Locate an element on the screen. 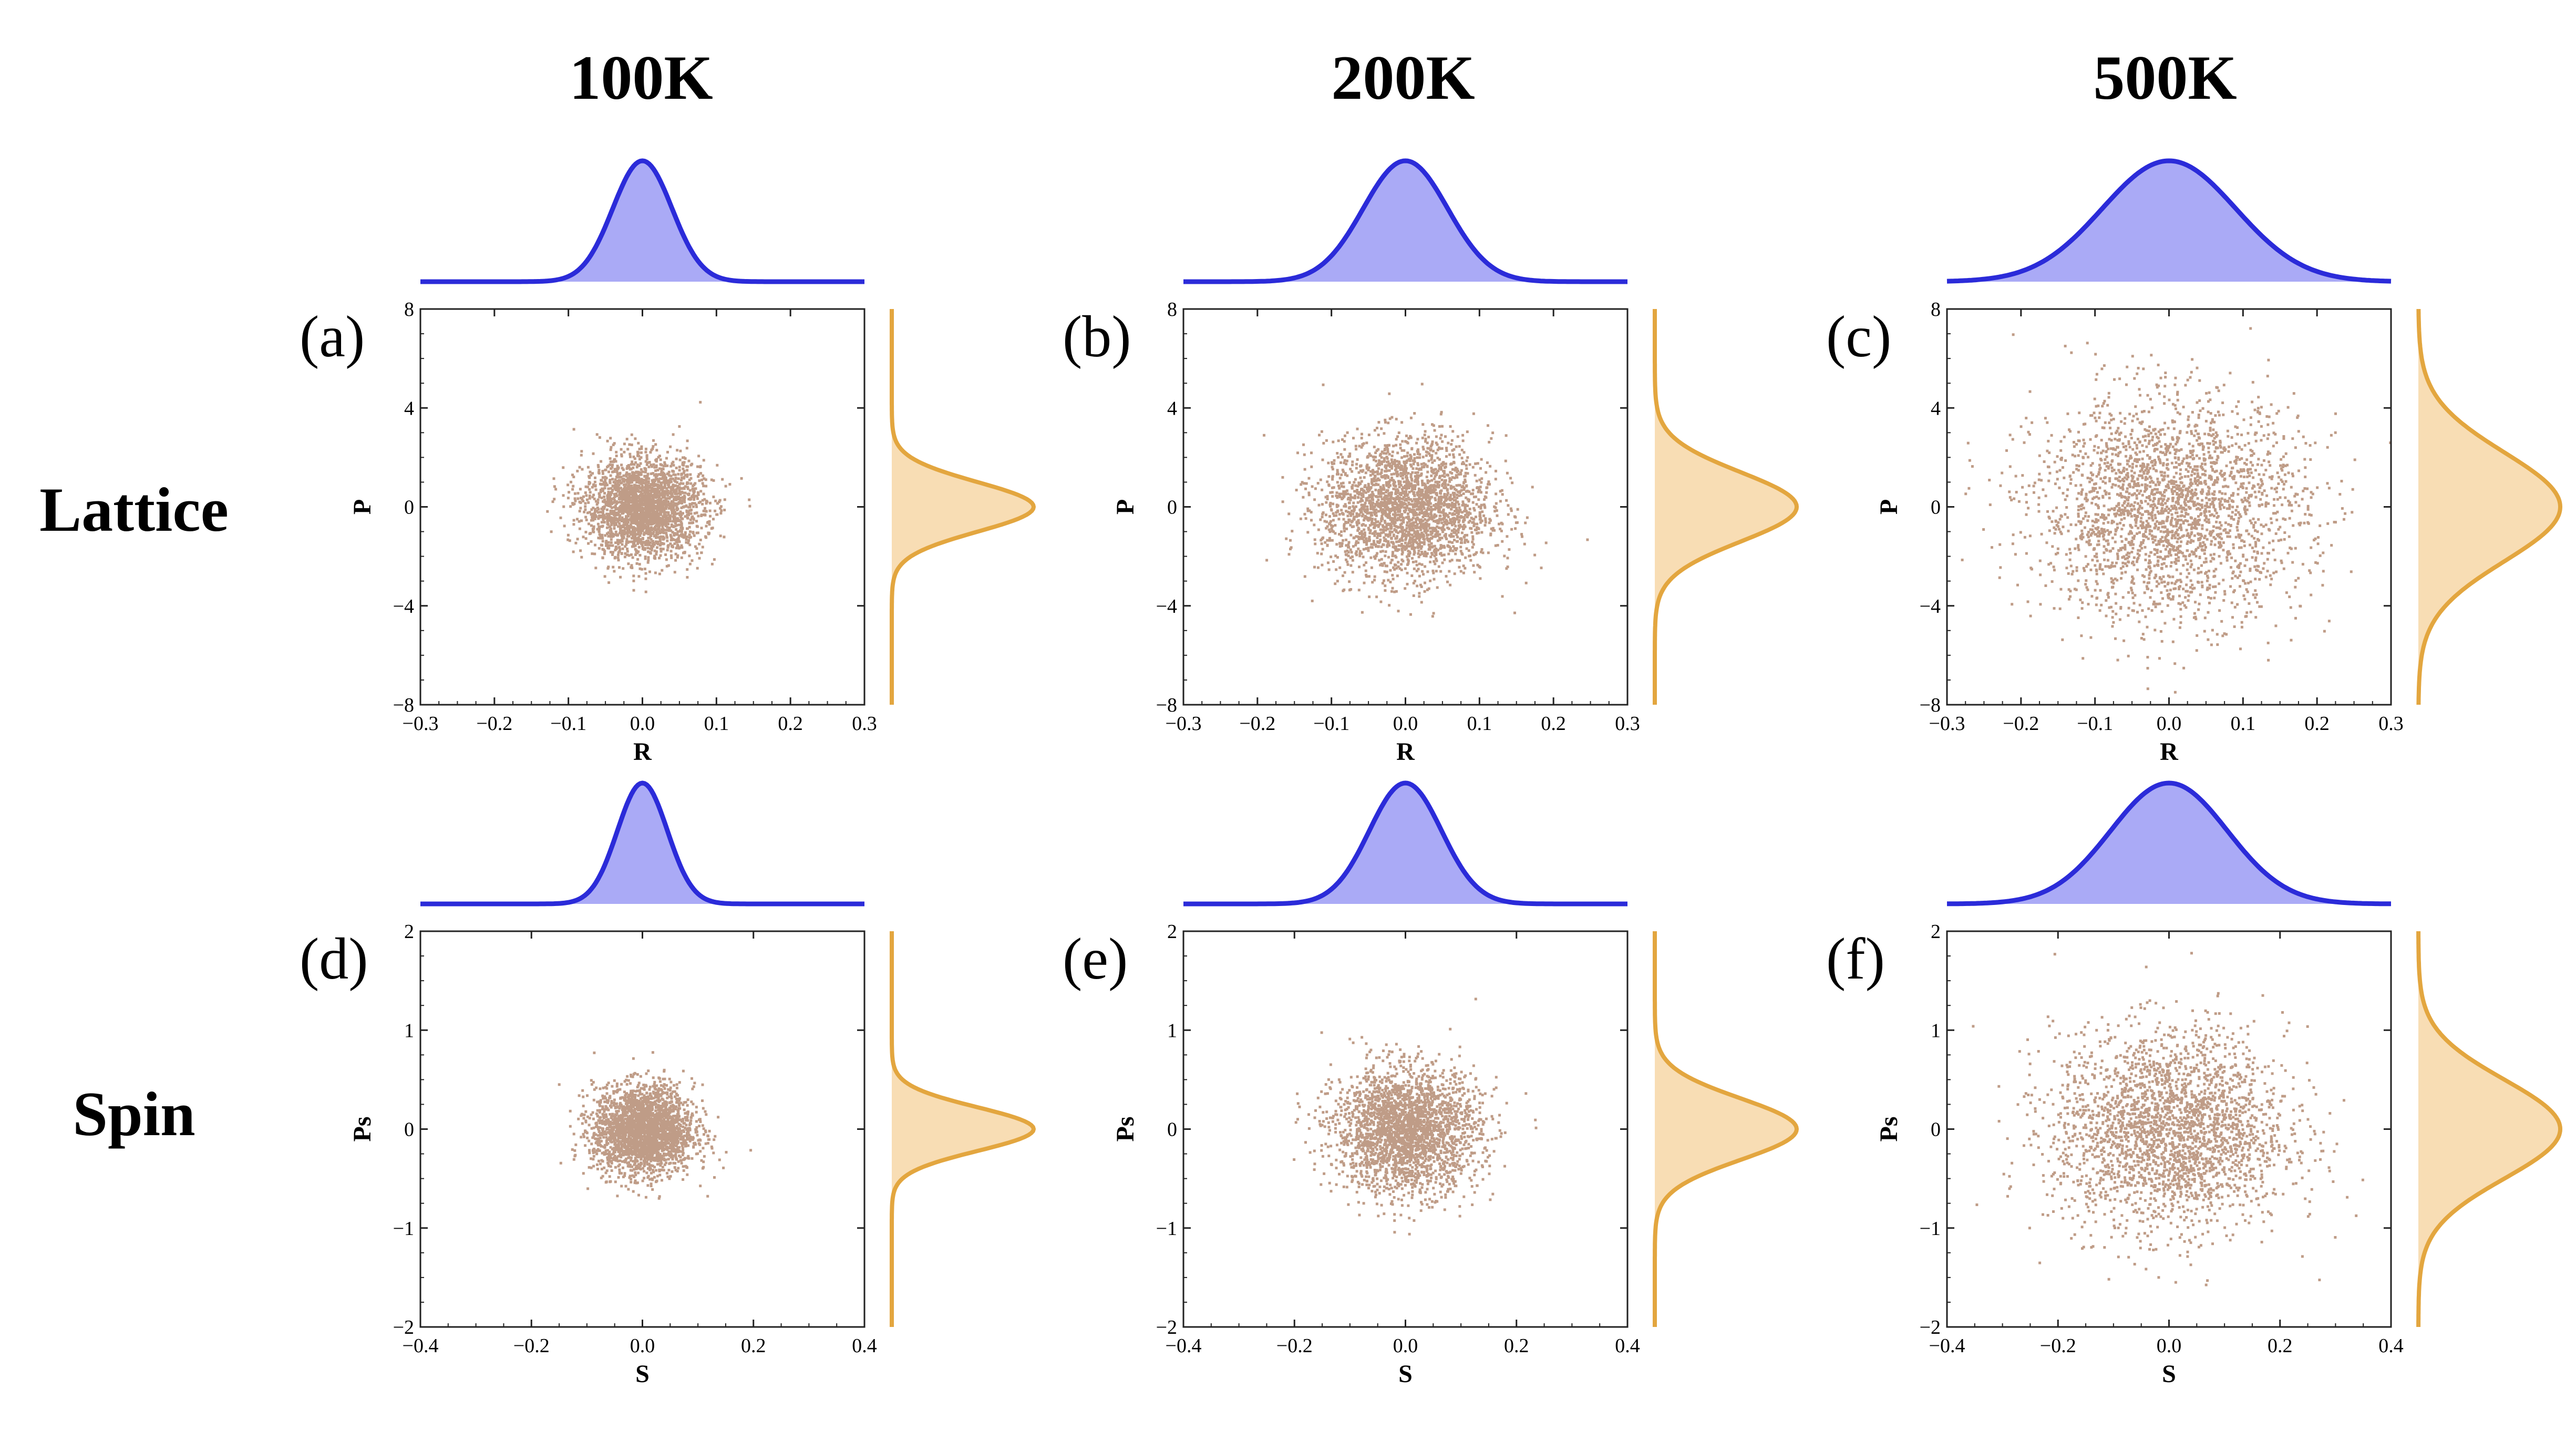 The width and height of the screenshot is (2576, 1441). panel-e: −0.4 −0.2 0.0 0.2 0.4 −2 −1 0 1 2 S Ps (e) is located at coordinates (1431, 1084).